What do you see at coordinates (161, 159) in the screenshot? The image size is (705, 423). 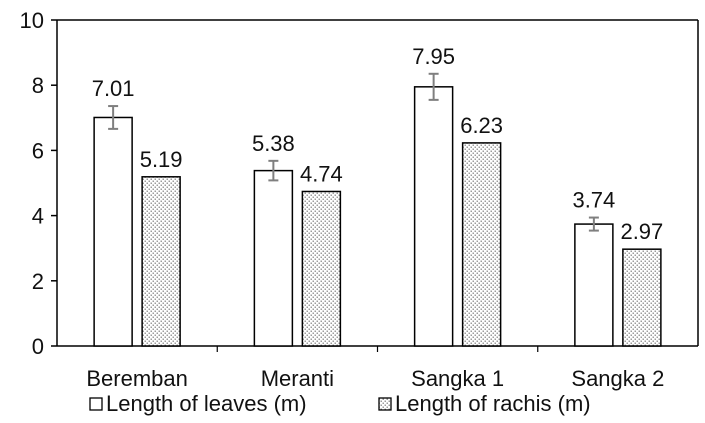 I see `data-label-length-of-rachis: 5.19` at bounding box center [161, 159].